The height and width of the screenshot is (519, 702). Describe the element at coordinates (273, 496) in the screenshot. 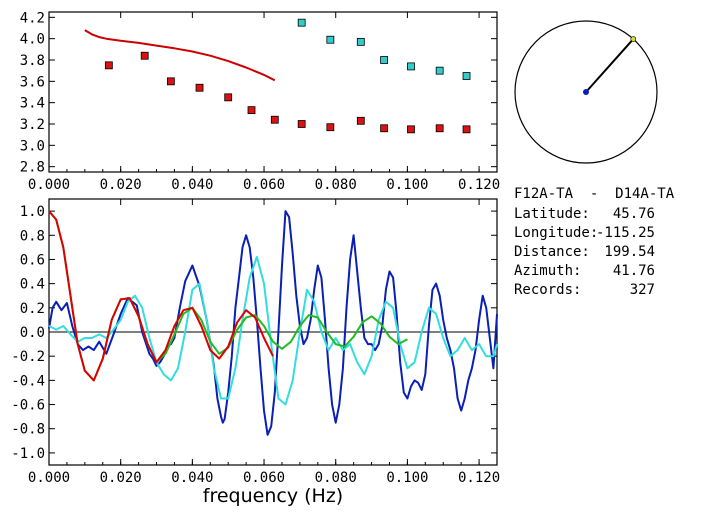

I see `x-axis-label: frequency (Hz)` at that location.